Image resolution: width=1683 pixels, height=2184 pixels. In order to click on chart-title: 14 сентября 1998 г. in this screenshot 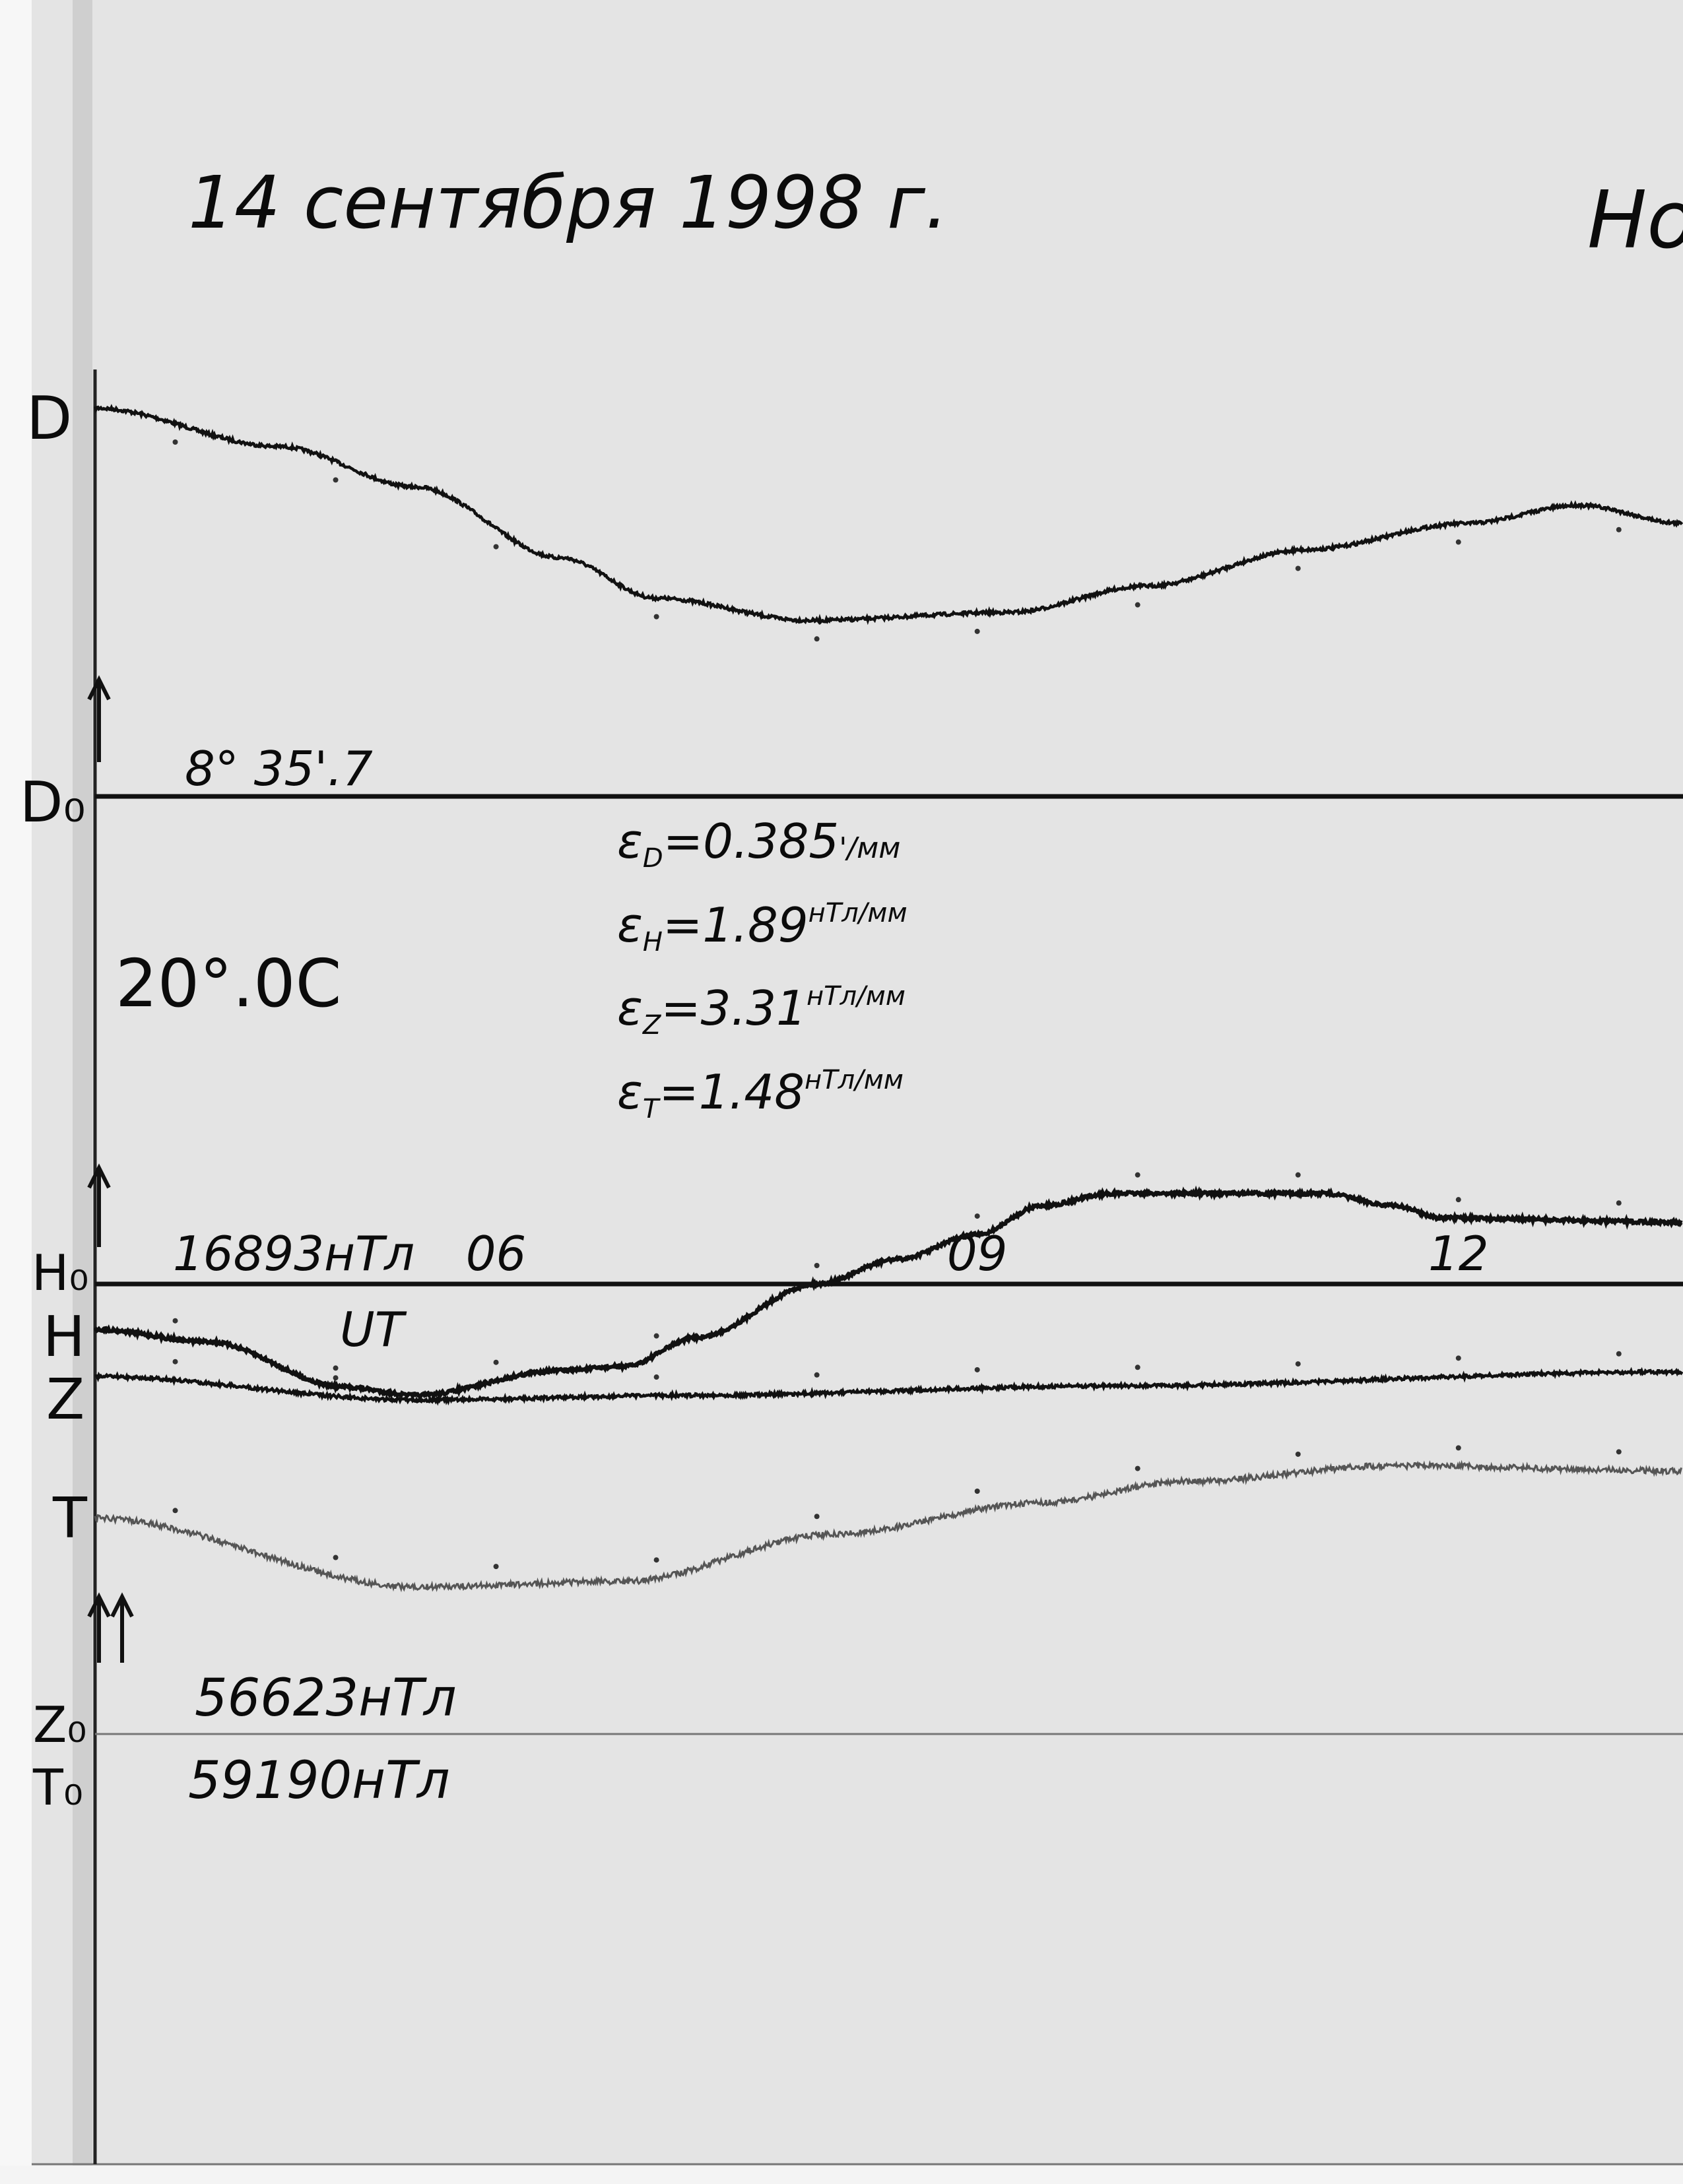, I will do `click(568, 202)`.